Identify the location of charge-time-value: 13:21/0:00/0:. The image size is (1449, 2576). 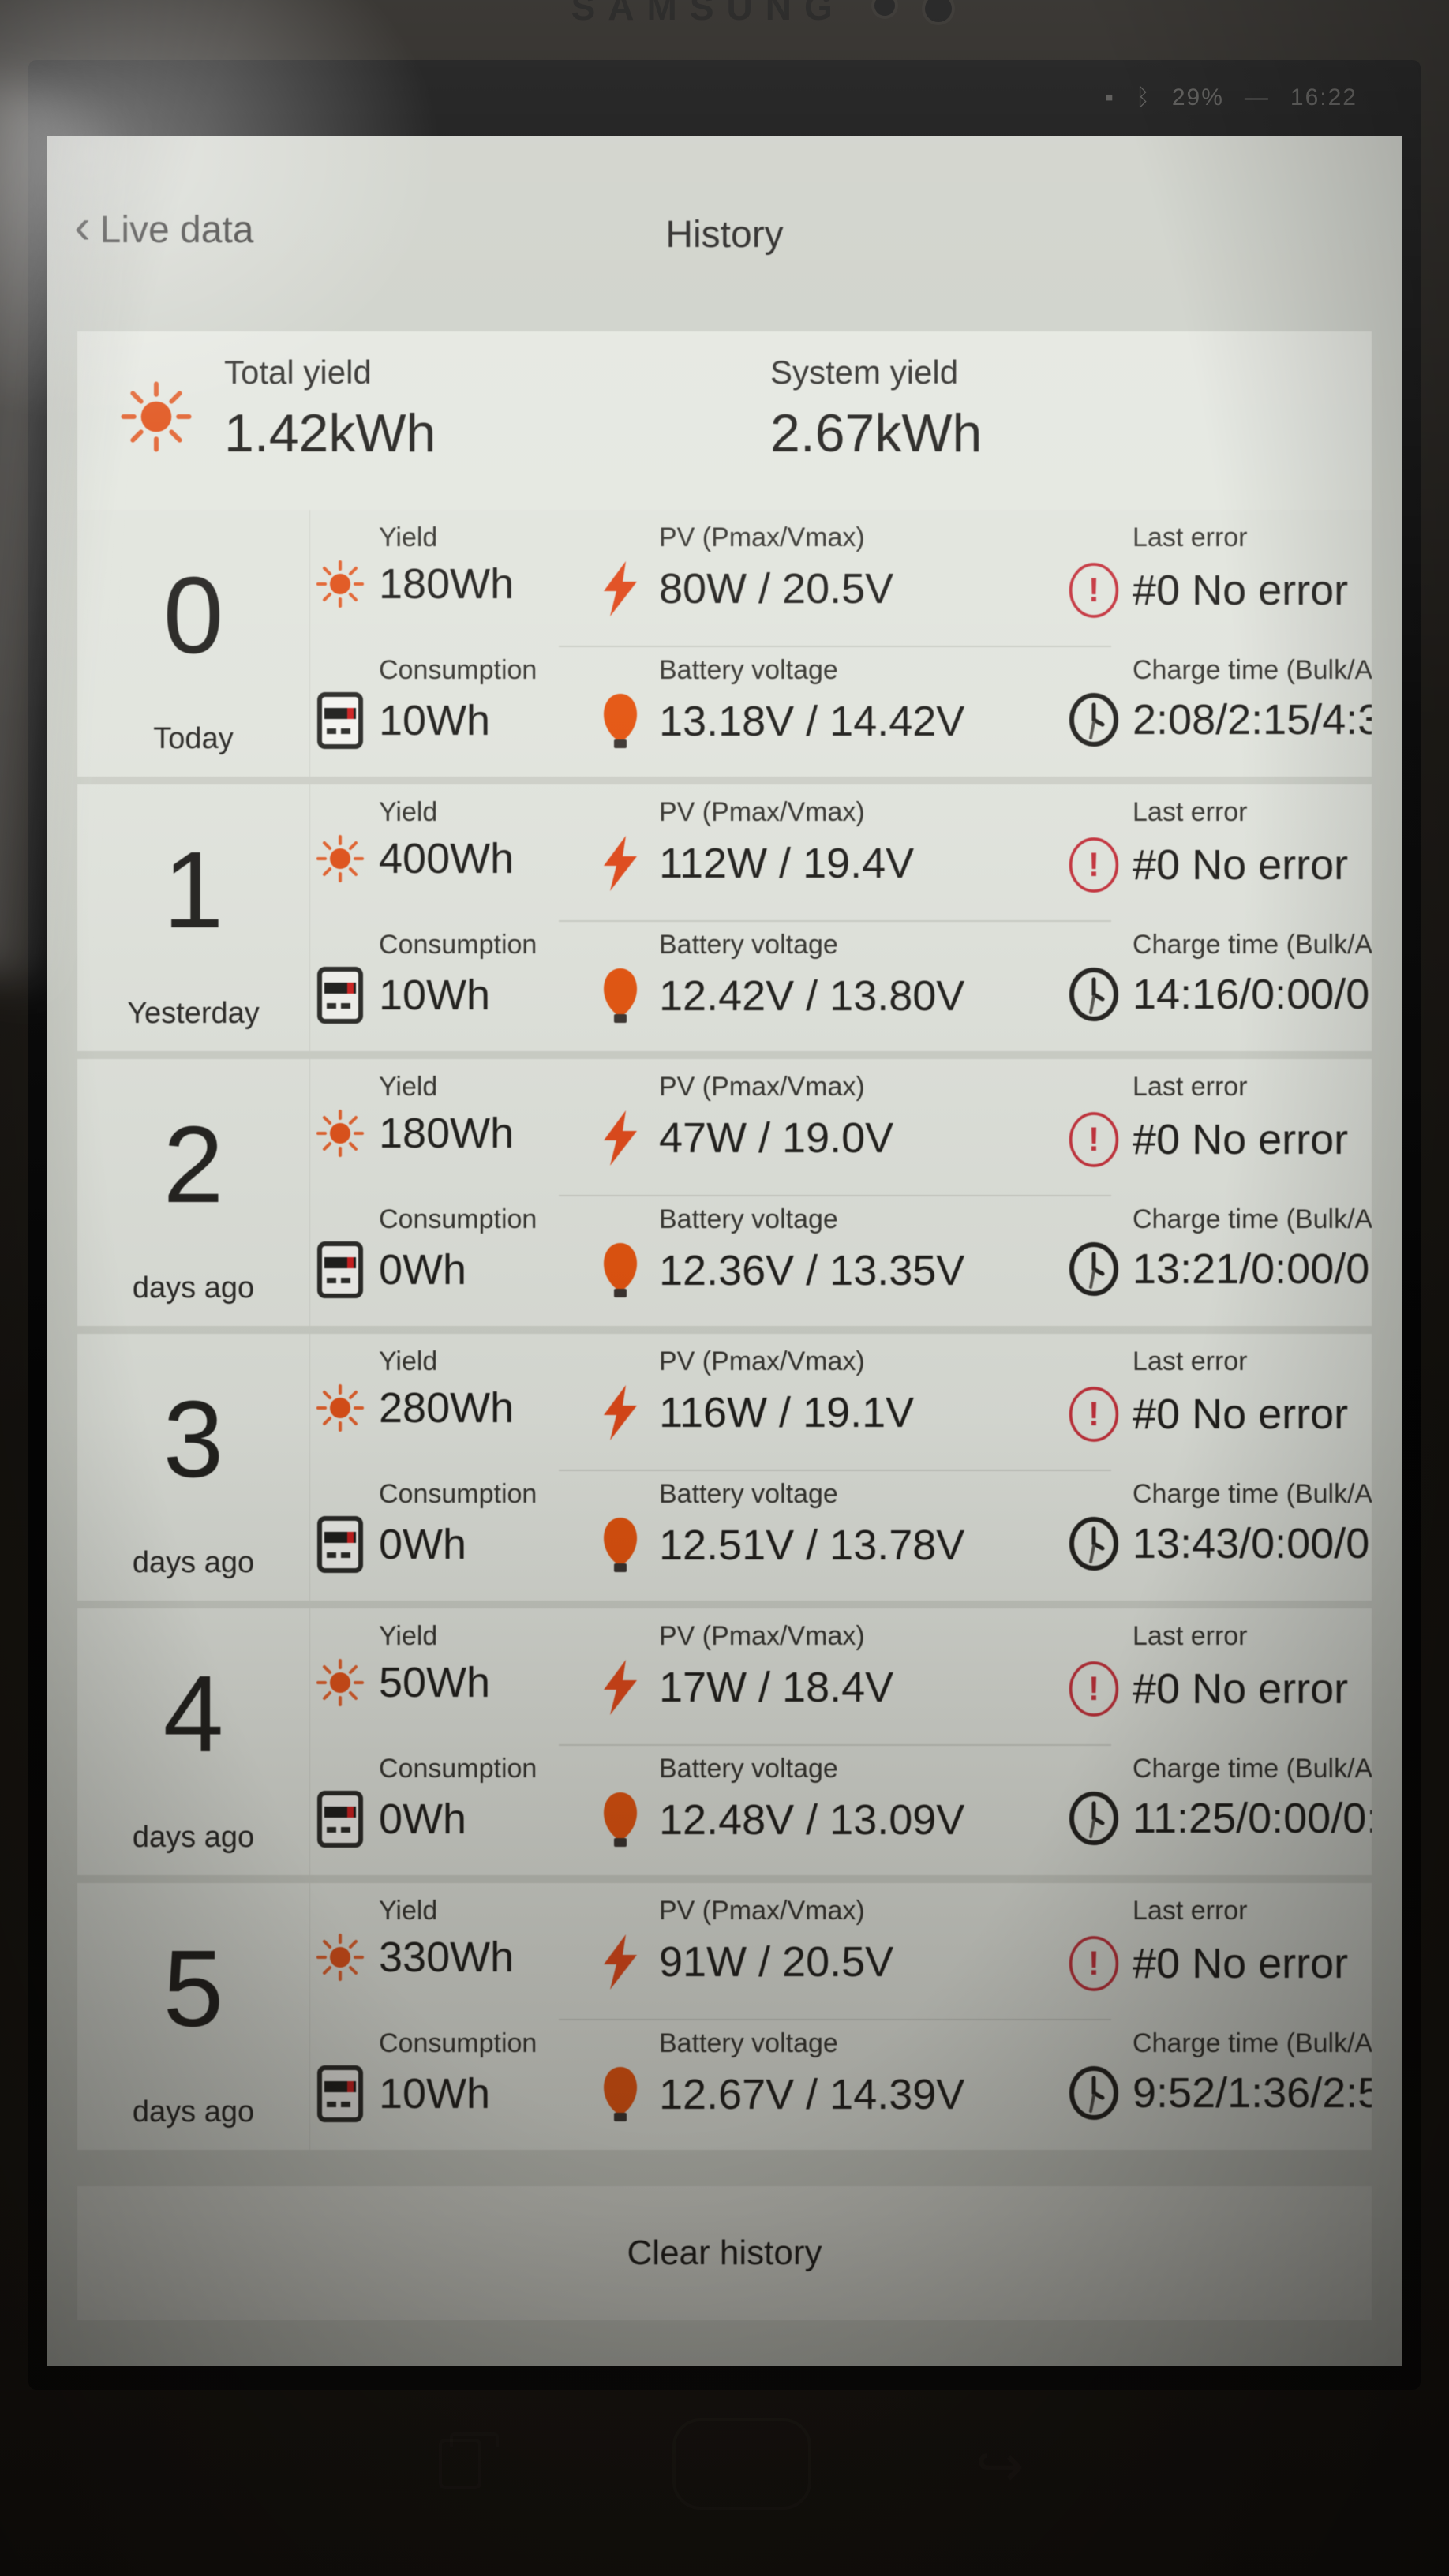
(1252, 1269).